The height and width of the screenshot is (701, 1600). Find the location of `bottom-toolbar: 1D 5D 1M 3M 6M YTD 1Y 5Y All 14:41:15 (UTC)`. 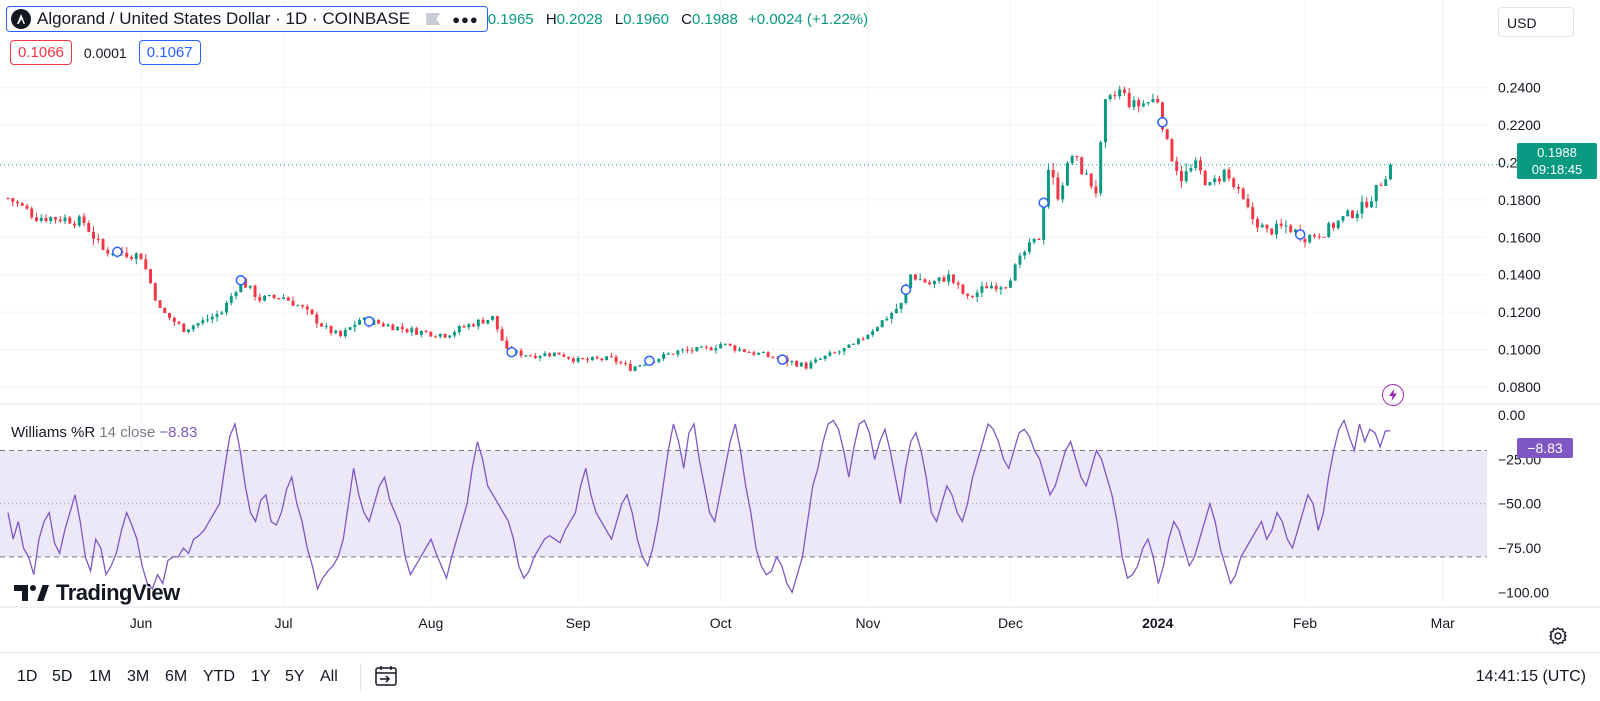

bottom-toolbar: 1D 5D 1M 3M 6M YTD 1Y 5Y All 14:41:15 (UTC) is located at coordinates (800, 676).